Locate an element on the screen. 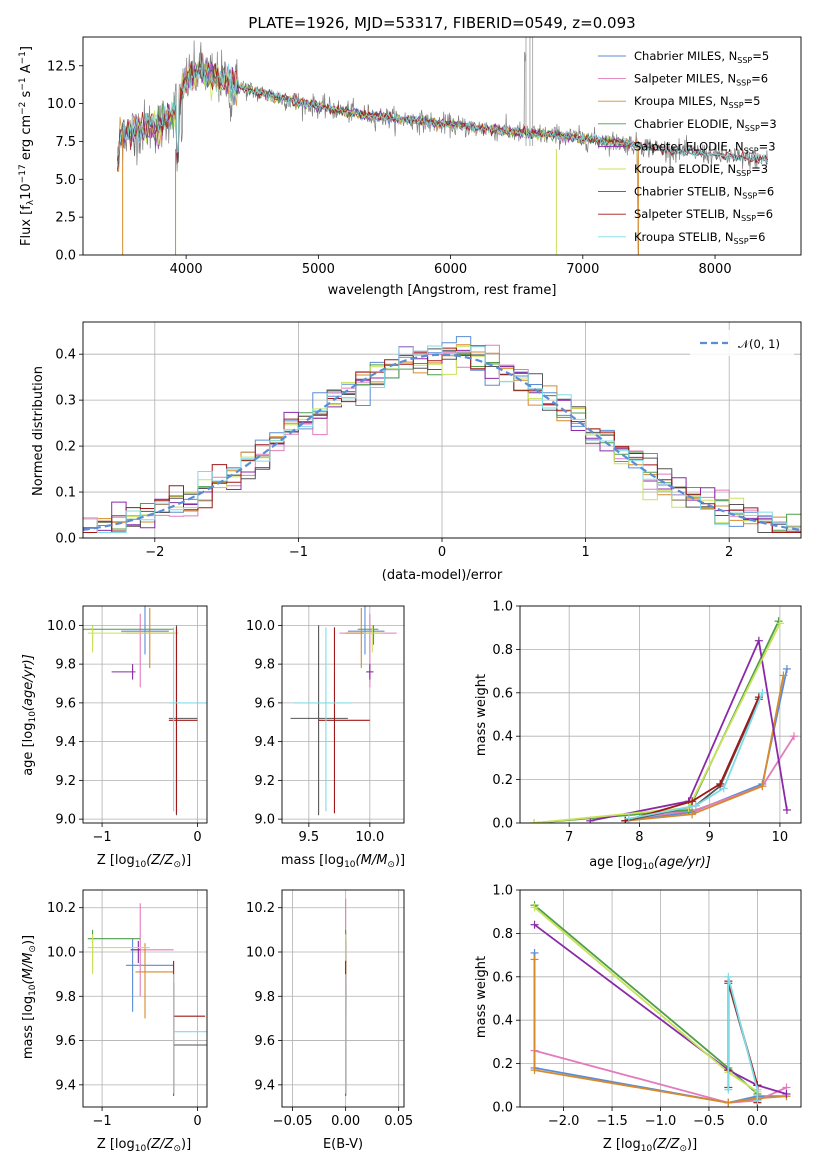 This screenshot has width=819, height=1170. legend-label-salpeter-elodie: Salpeter ELODIE, NSSP=3 is located at coordinates (705, 147).